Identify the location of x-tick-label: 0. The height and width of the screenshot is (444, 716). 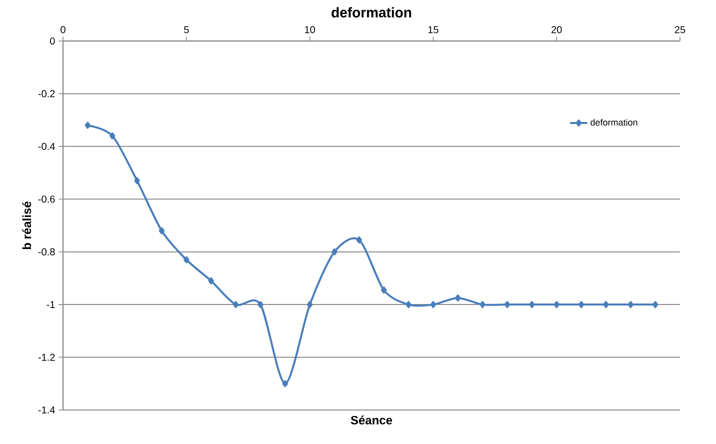
(63, 30).